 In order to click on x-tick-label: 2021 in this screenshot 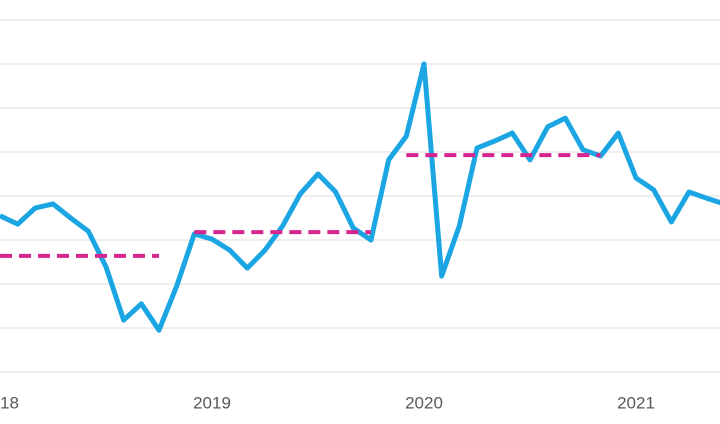, I will do `click(636, 402)`.